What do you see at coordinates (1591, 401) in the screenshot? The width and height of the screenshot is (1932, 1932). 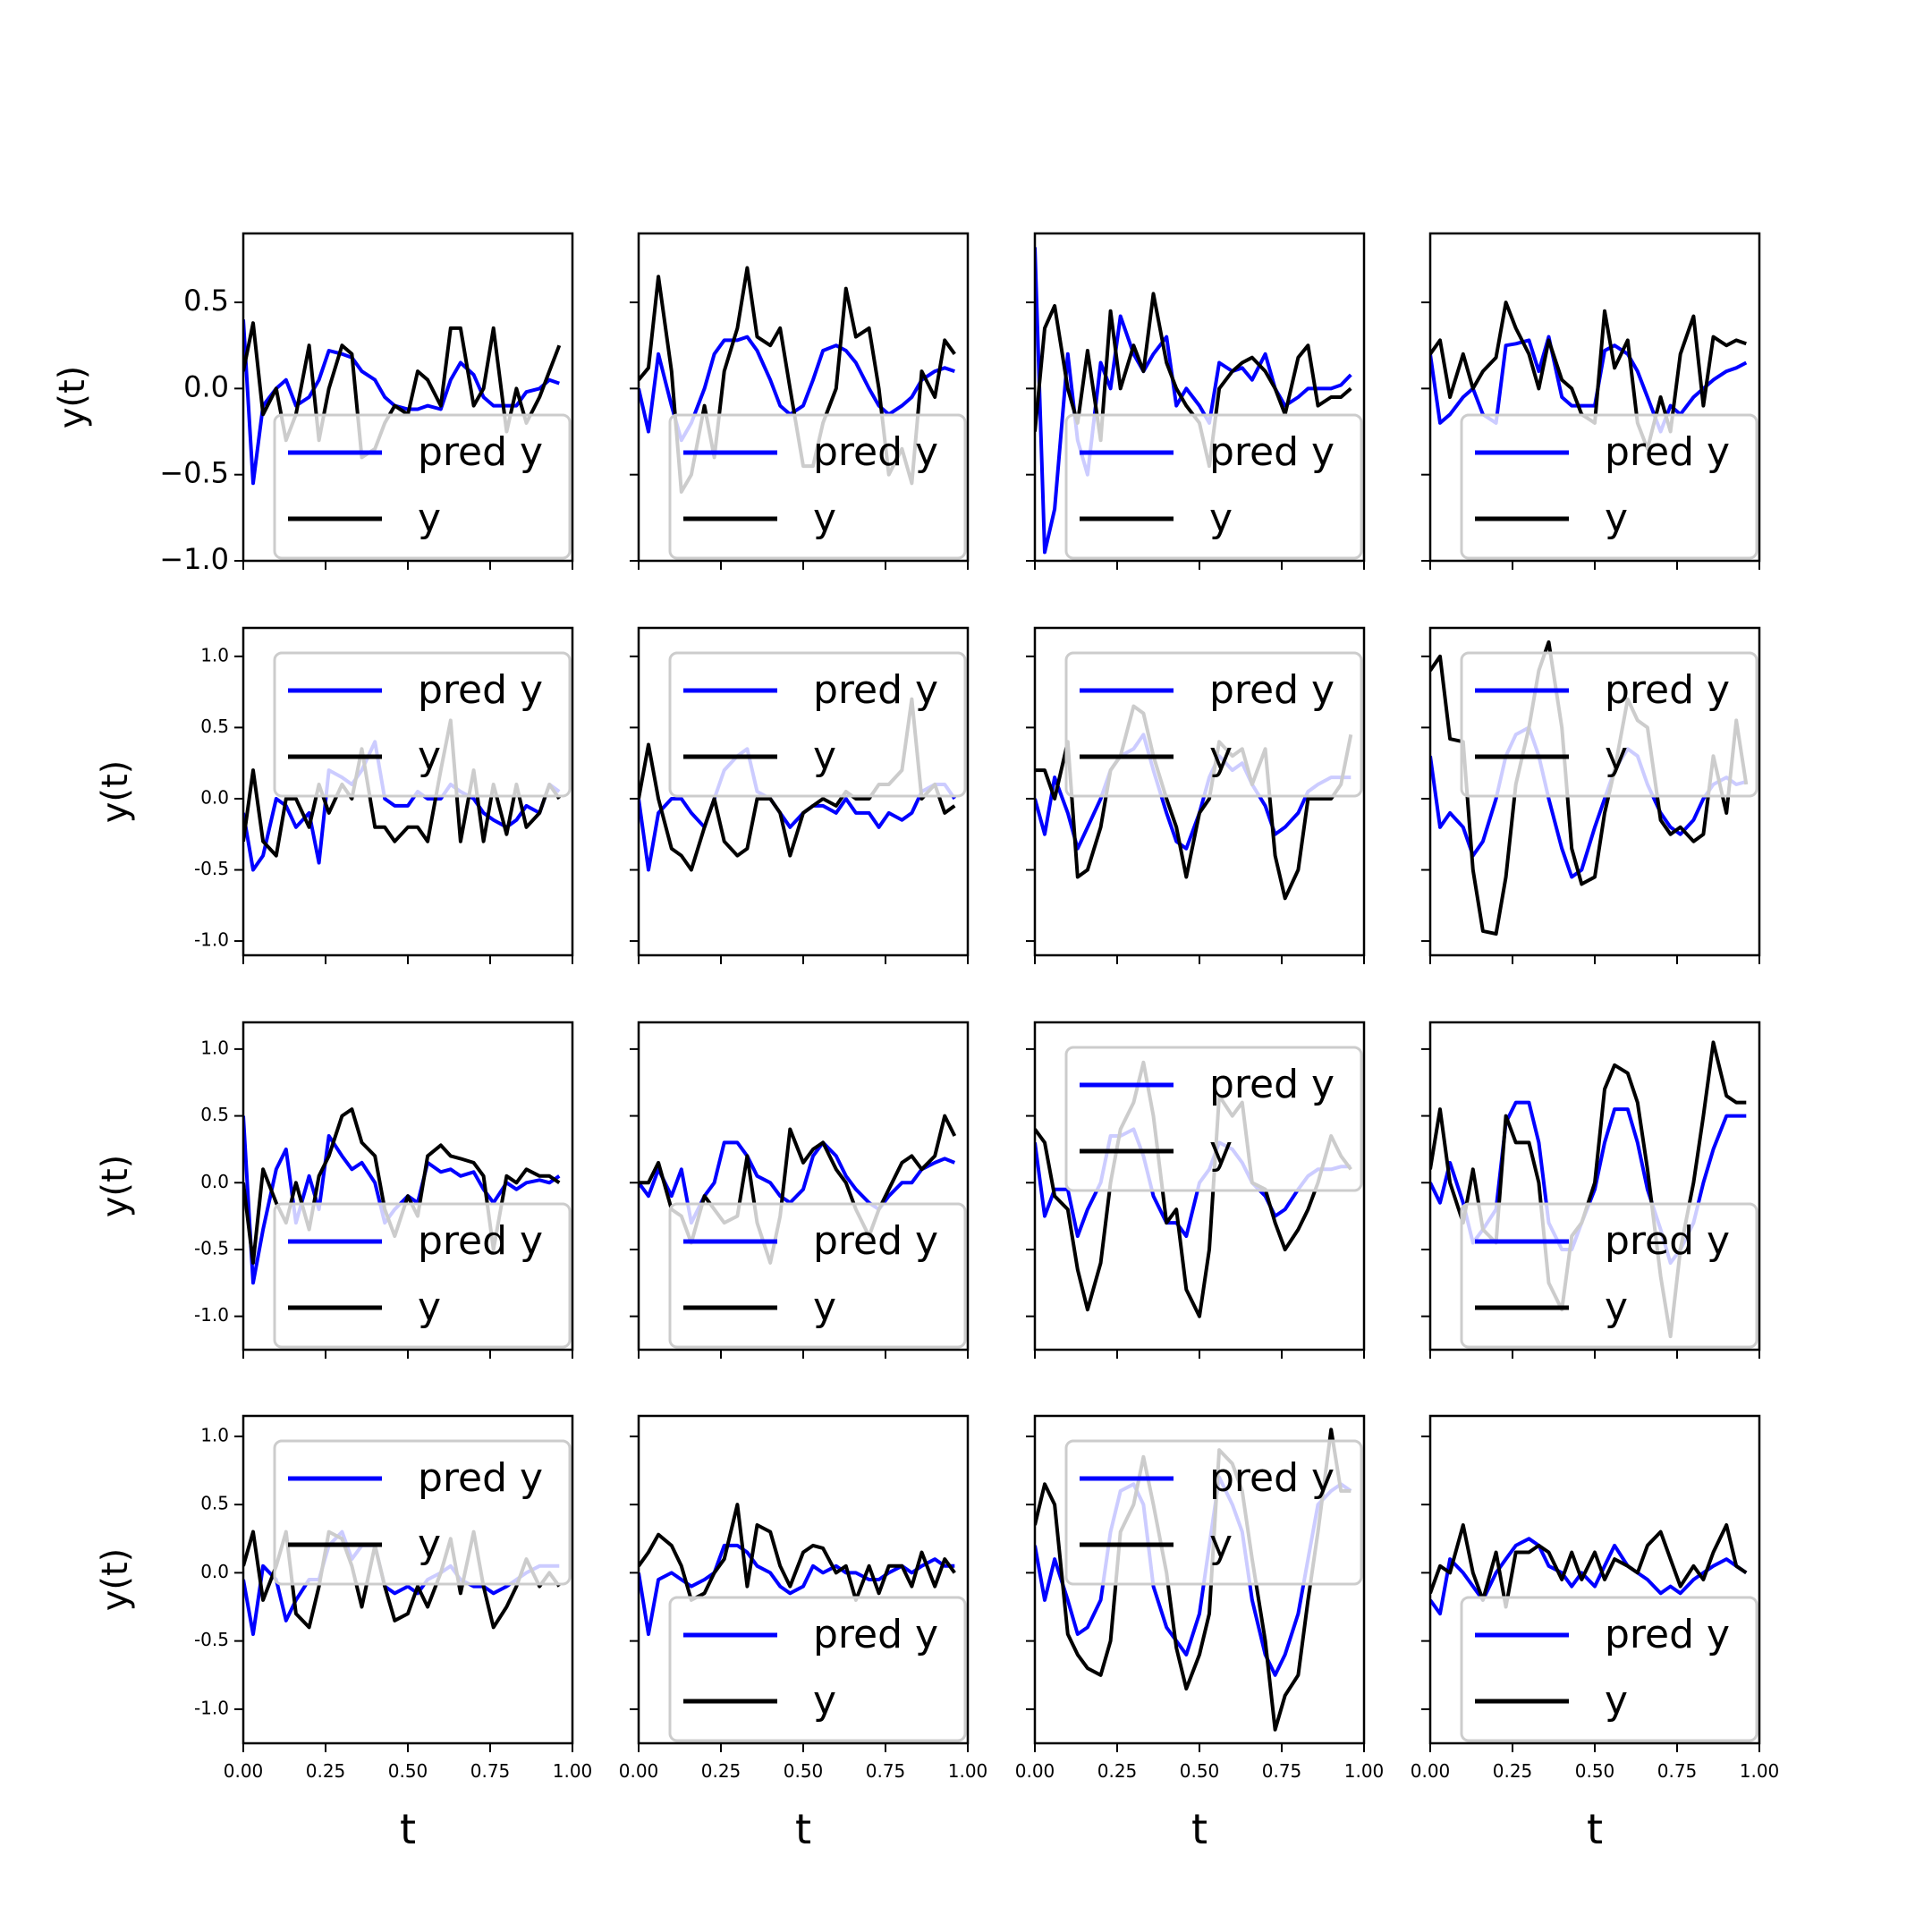 I see `subplot-0-3: pred y y` at bounding box center [1591, 401].